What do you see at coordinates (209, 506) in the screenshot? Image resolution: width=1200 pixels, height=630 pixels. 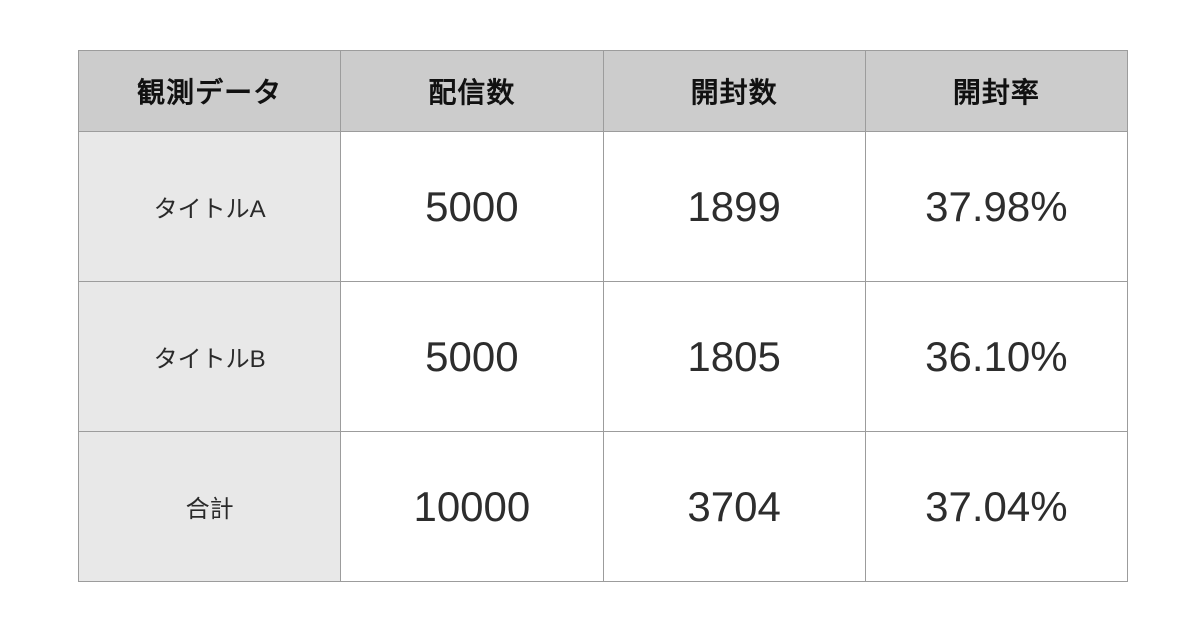 I see `row-label-total: 合計` at bounding box center [209, 506].